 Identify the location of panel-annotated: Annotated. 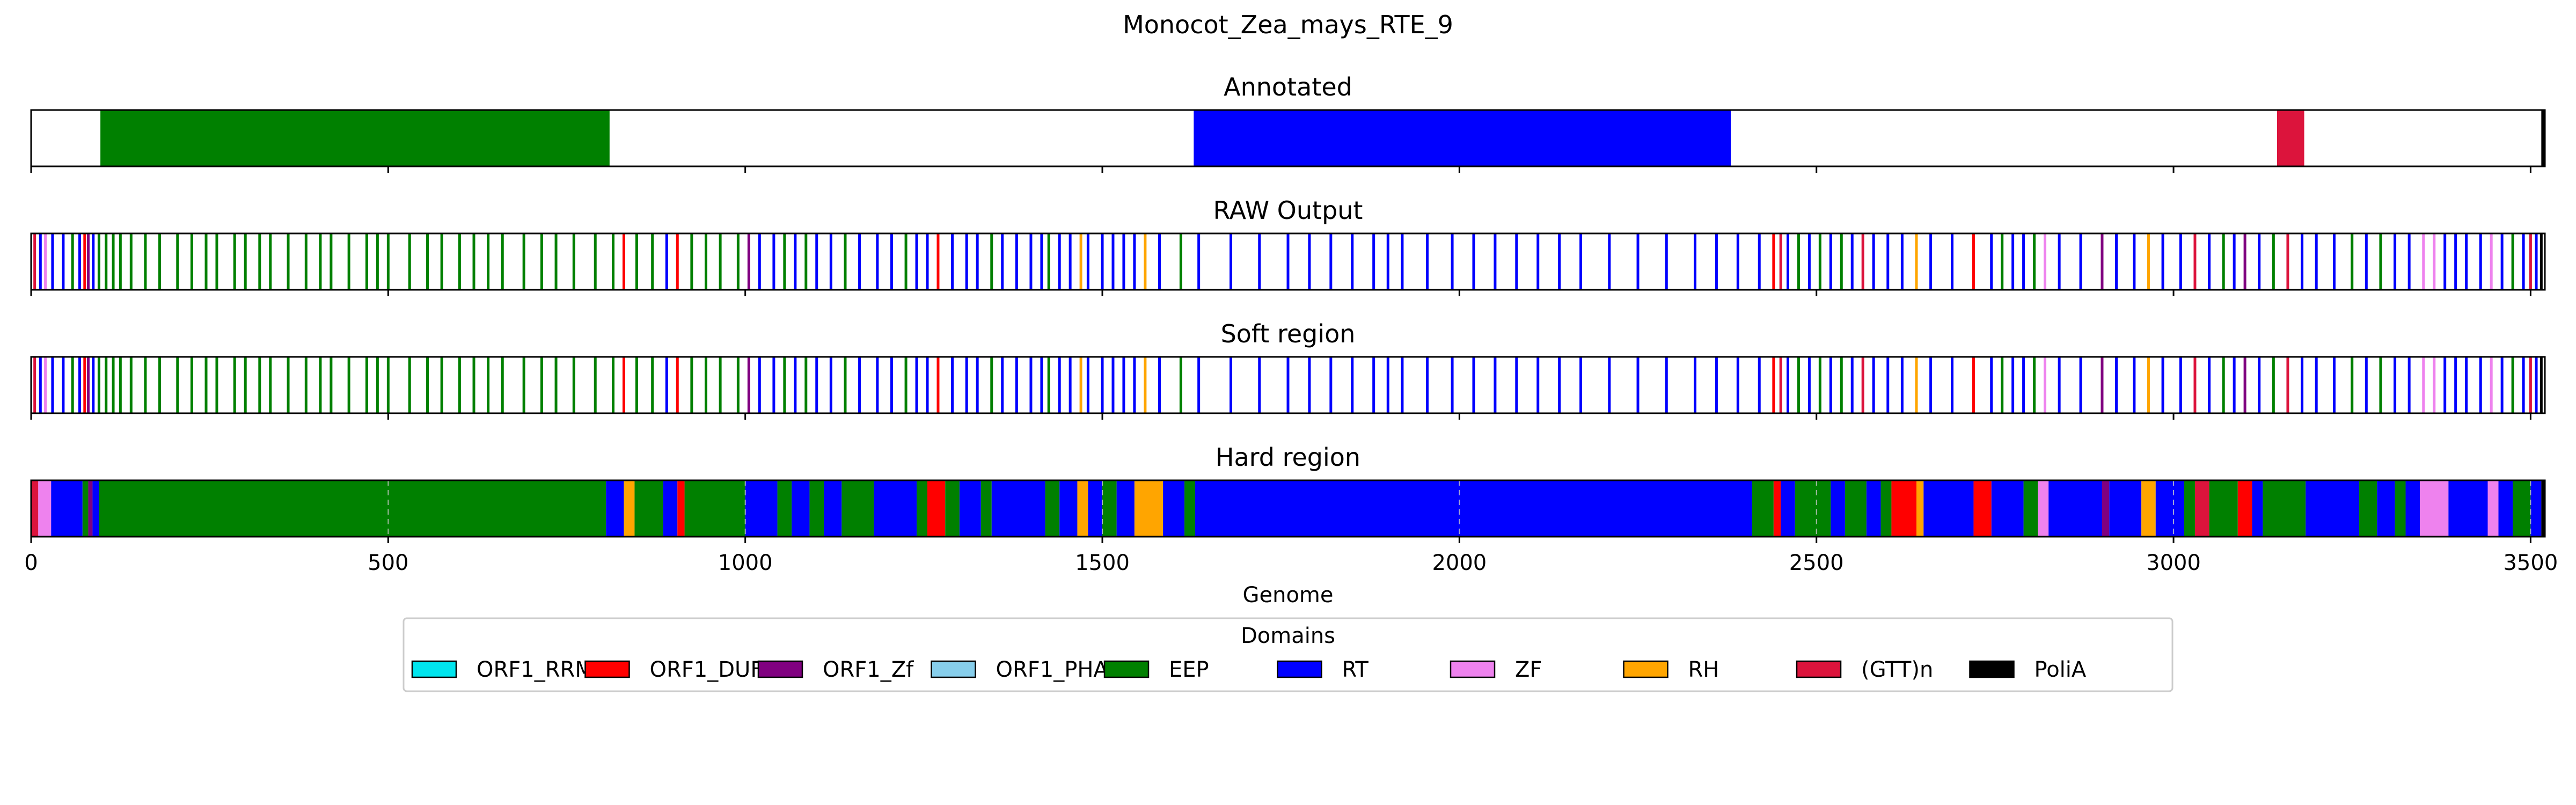
(1288, 122).